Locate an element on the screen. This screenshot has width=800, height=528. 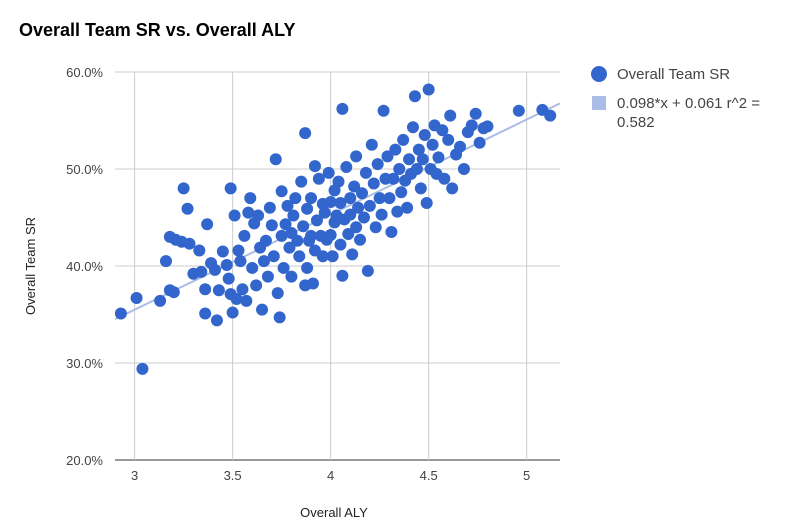
legend-item-series: Overall Team SR is located at coordinates (660, 74).